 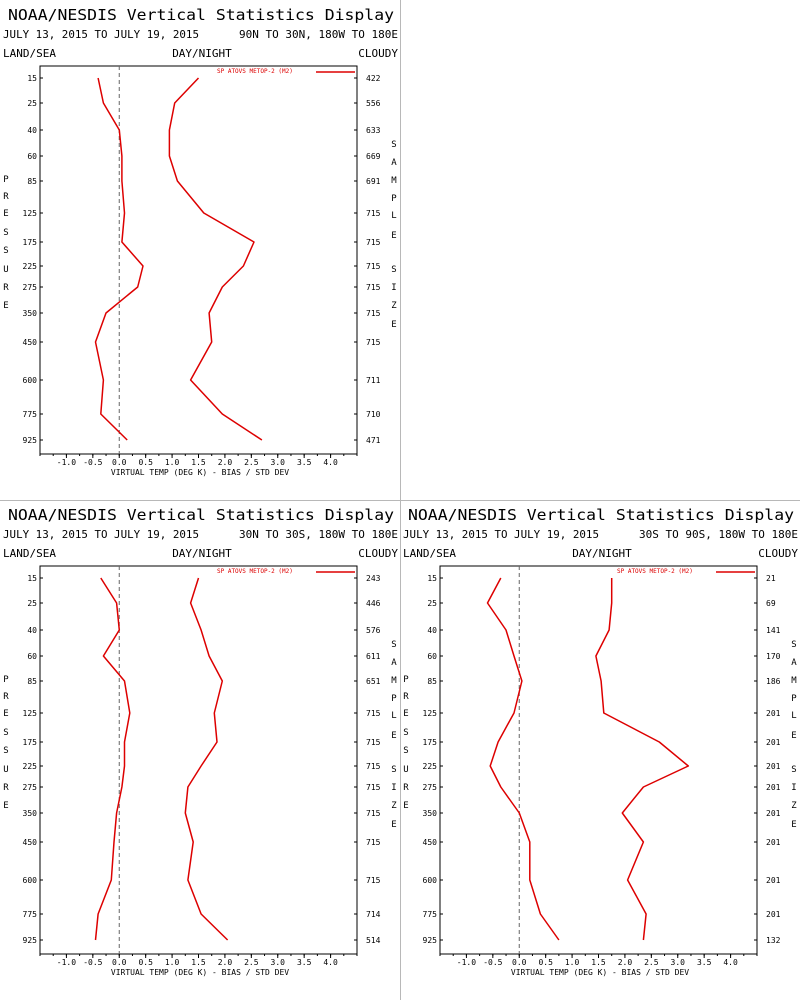 What do you see at coordinates (373, 78) in the screenshot?
I see `sample-size-label: 422` at bounding box center [373, 78].